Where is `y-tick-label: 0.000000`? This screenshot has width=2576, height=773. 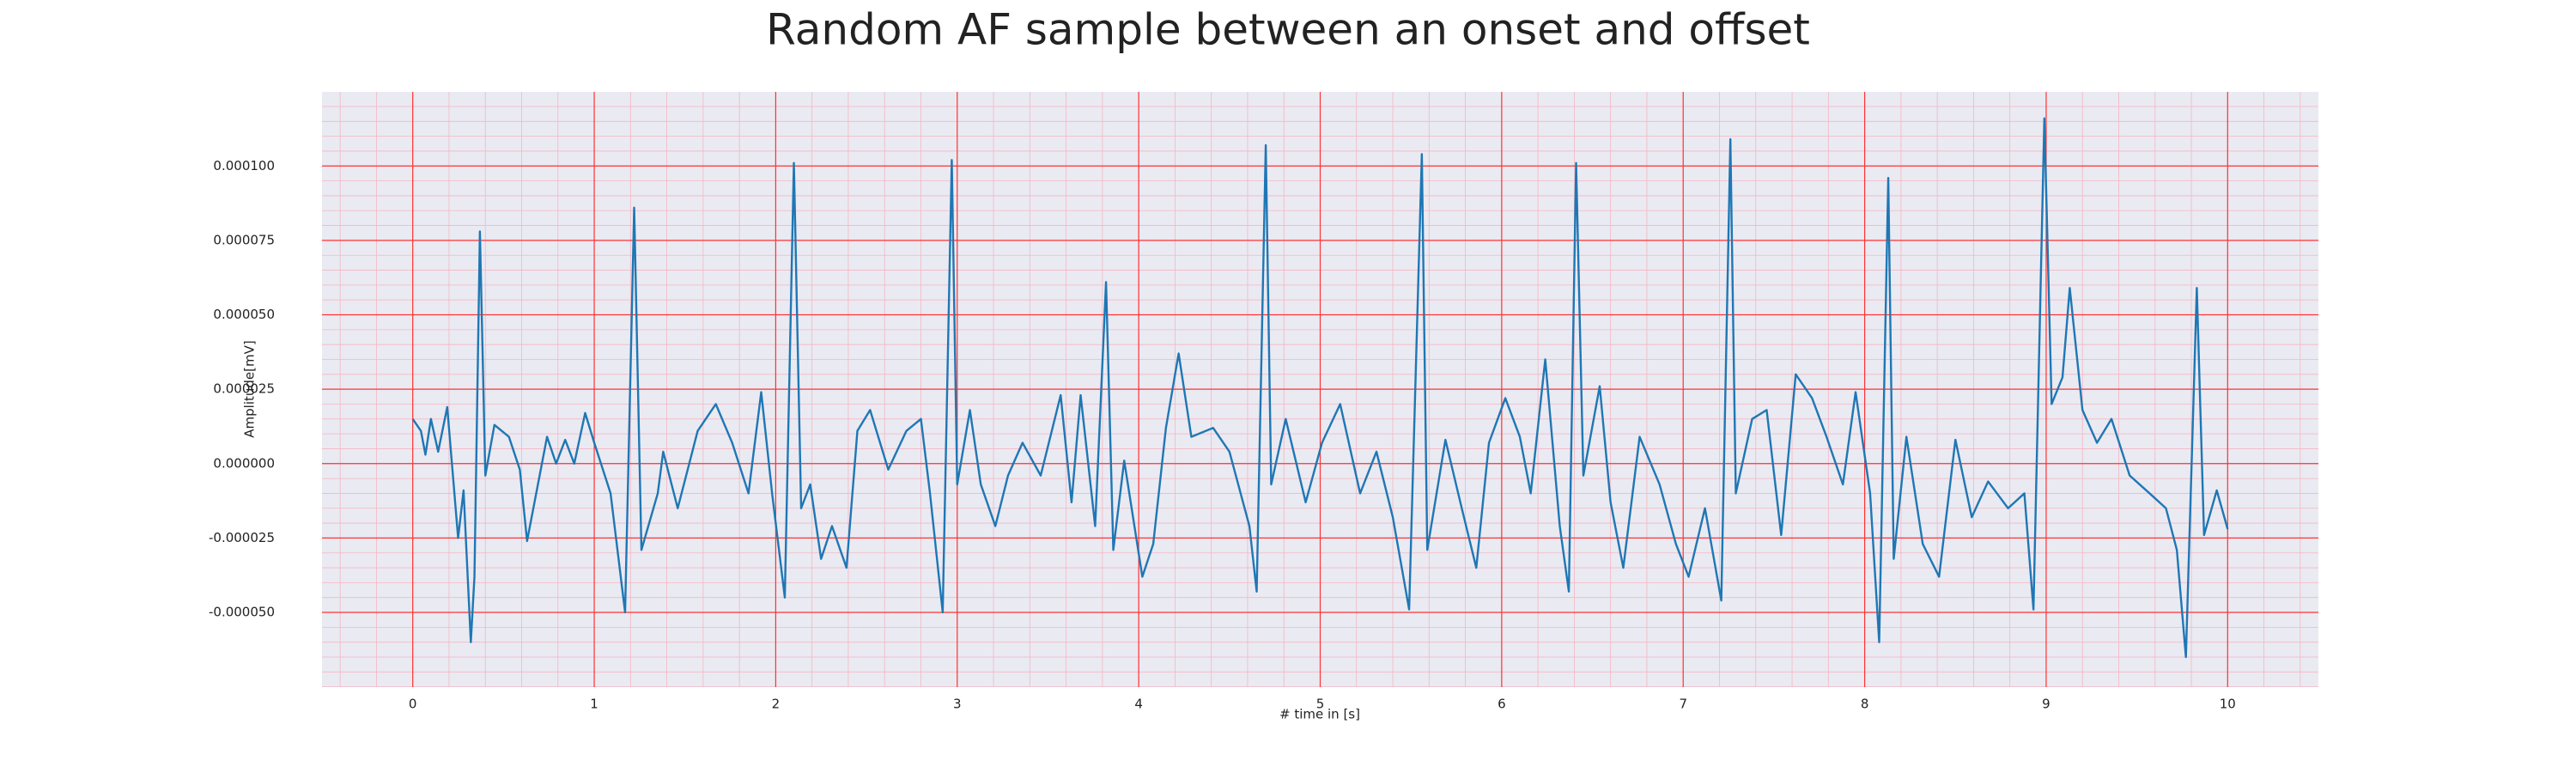 y-tick-label: 0.000000 is located at coordinates (244, 463).